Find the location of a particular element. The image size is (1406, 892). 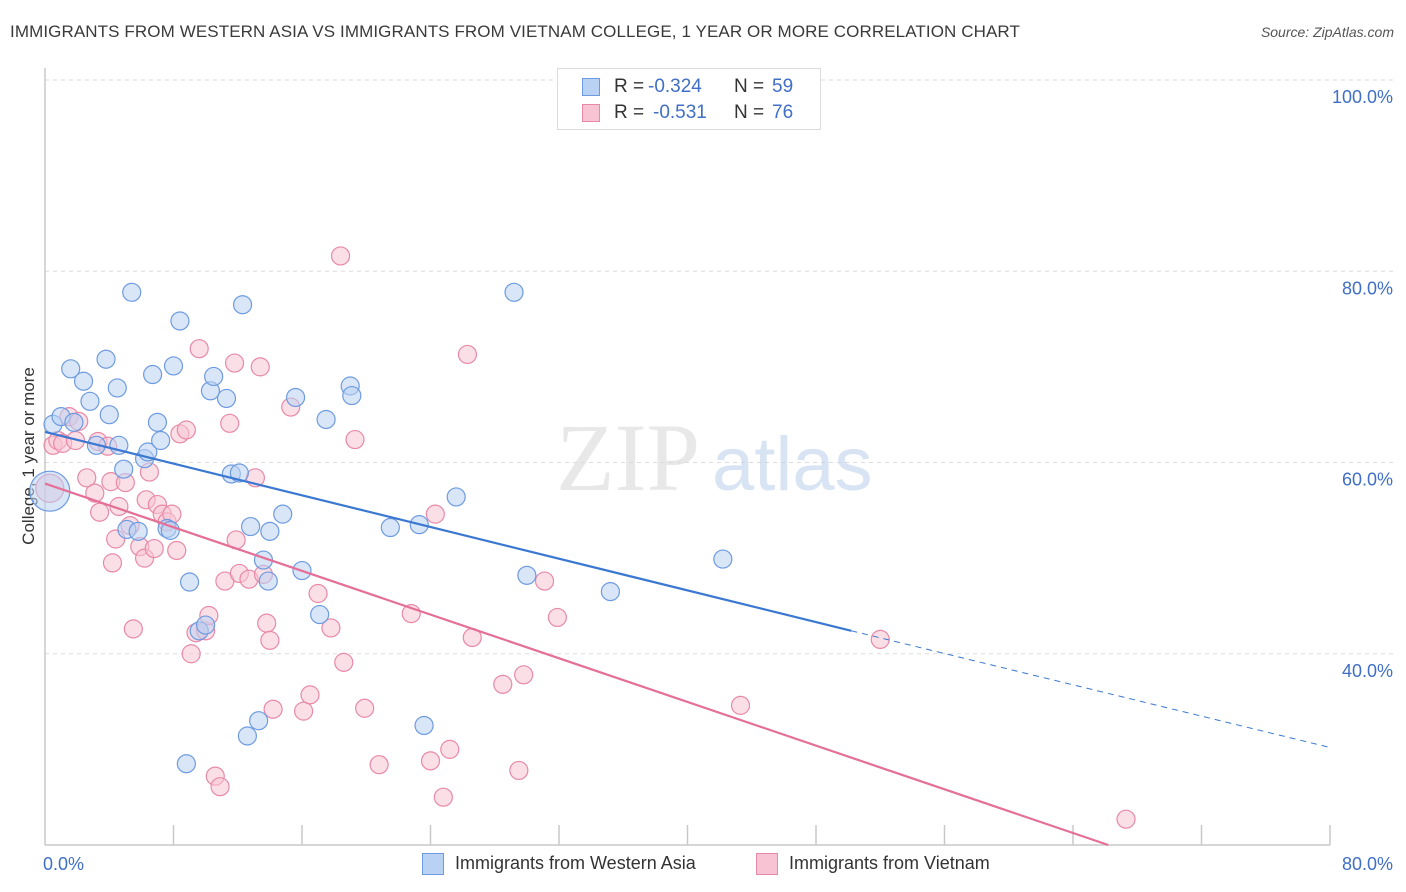

y-tick-label: 100.0% is located at coordinates (1362, 97).